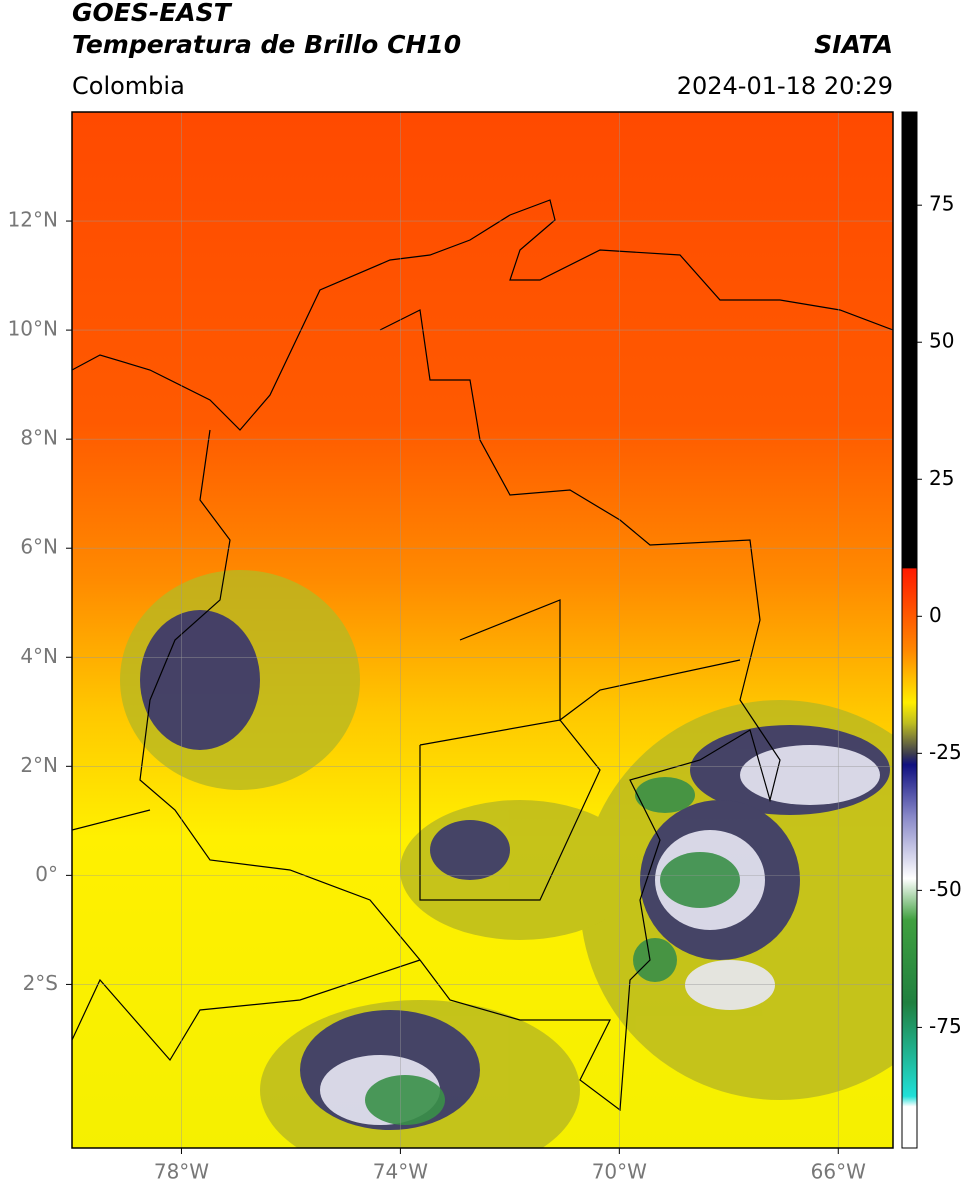 The image size is (966, 1194). I want to click on x-tick-label: 74°W, so click(400, 1172).